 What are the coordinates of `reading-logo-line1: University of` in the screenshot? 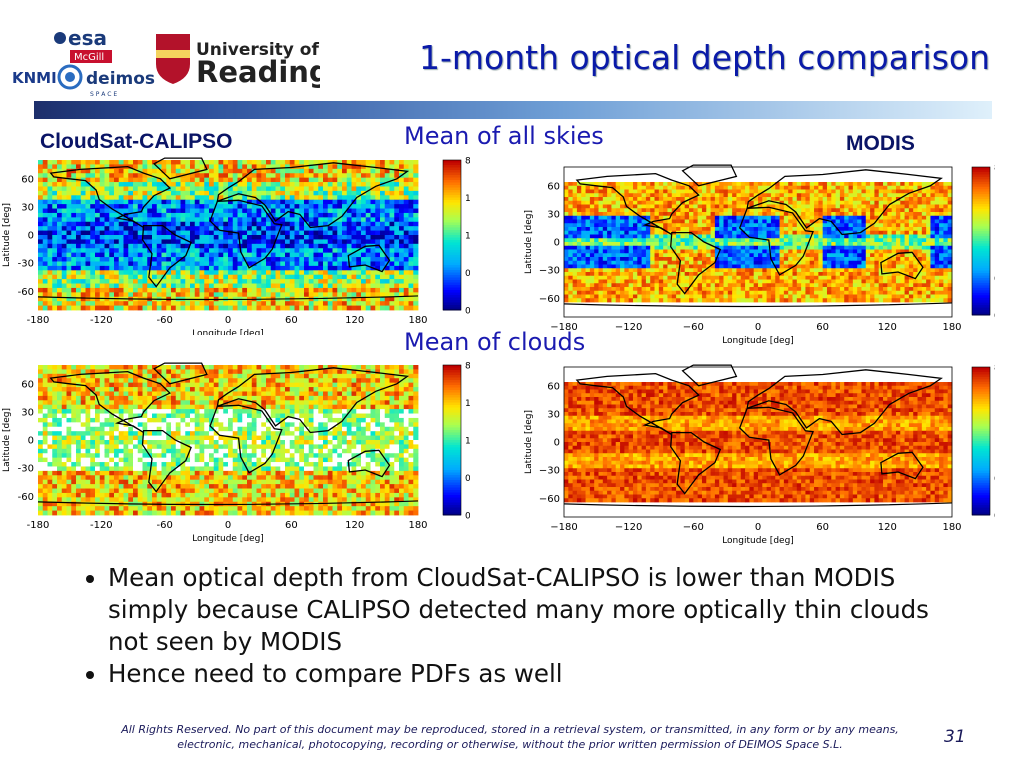 It's located at (257, 50).